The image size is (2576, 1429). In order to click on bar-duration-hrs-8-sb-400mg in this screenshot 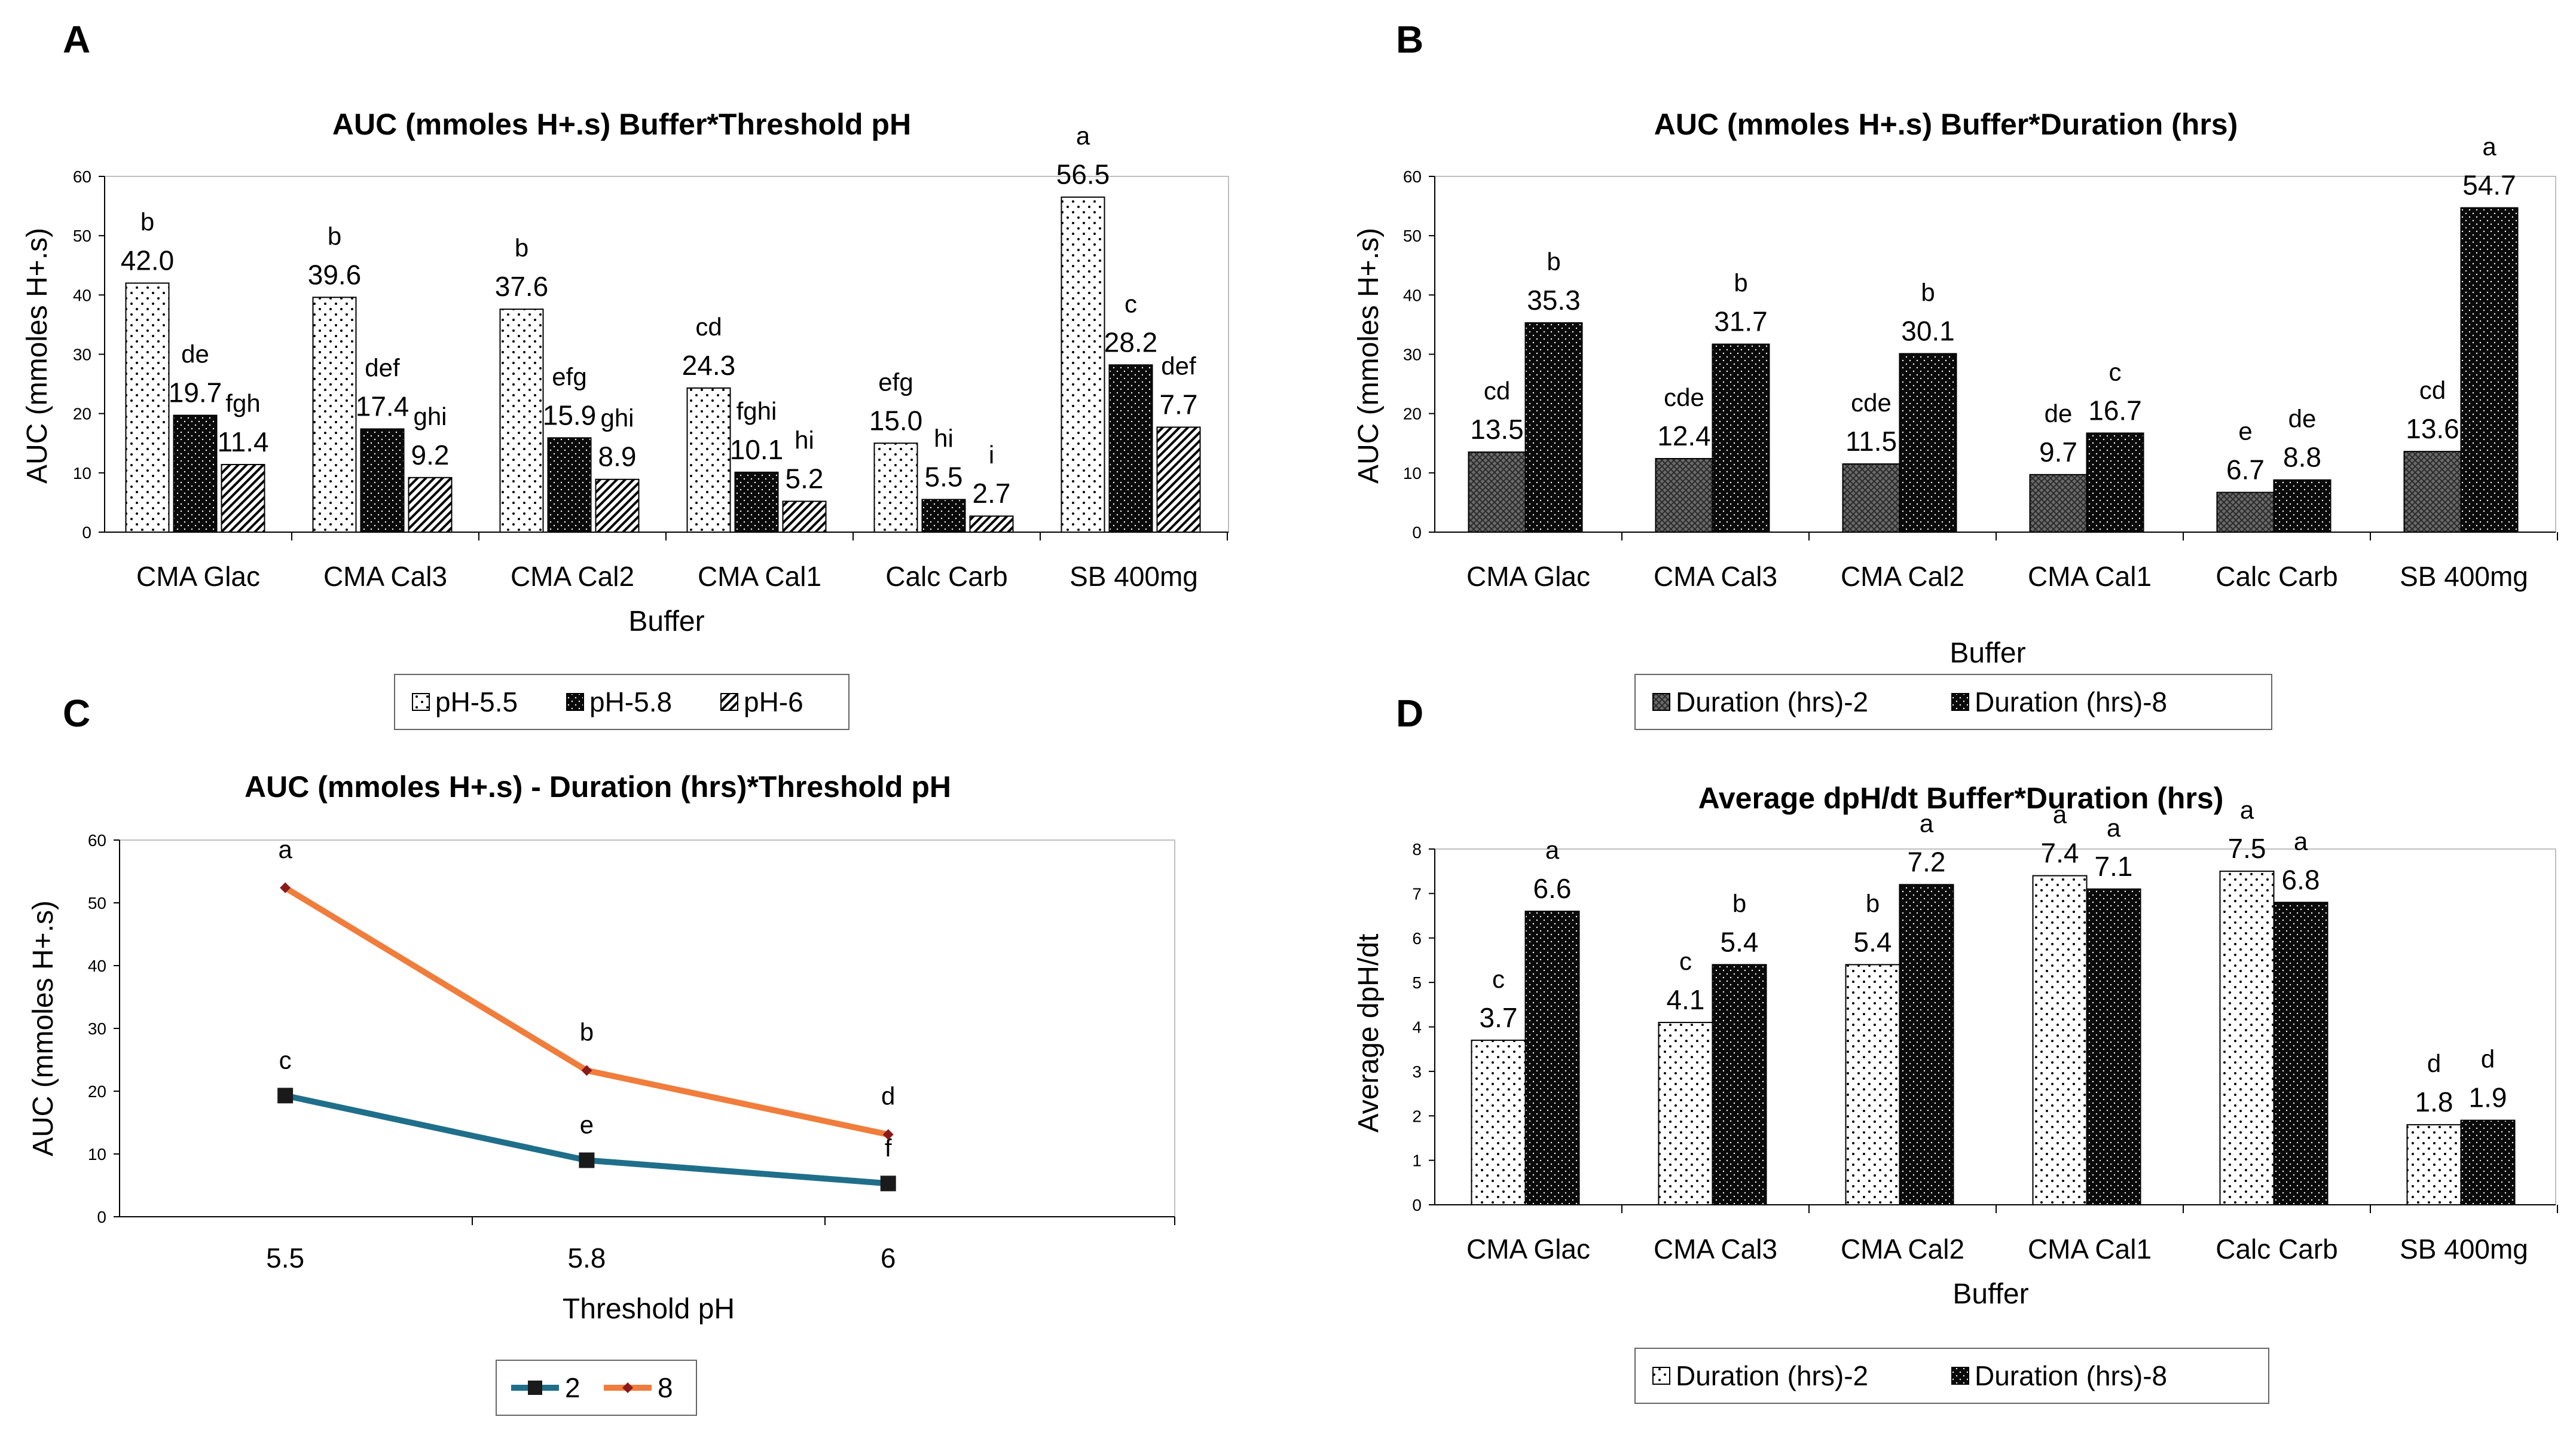, I will do `click(2489, 370)`.